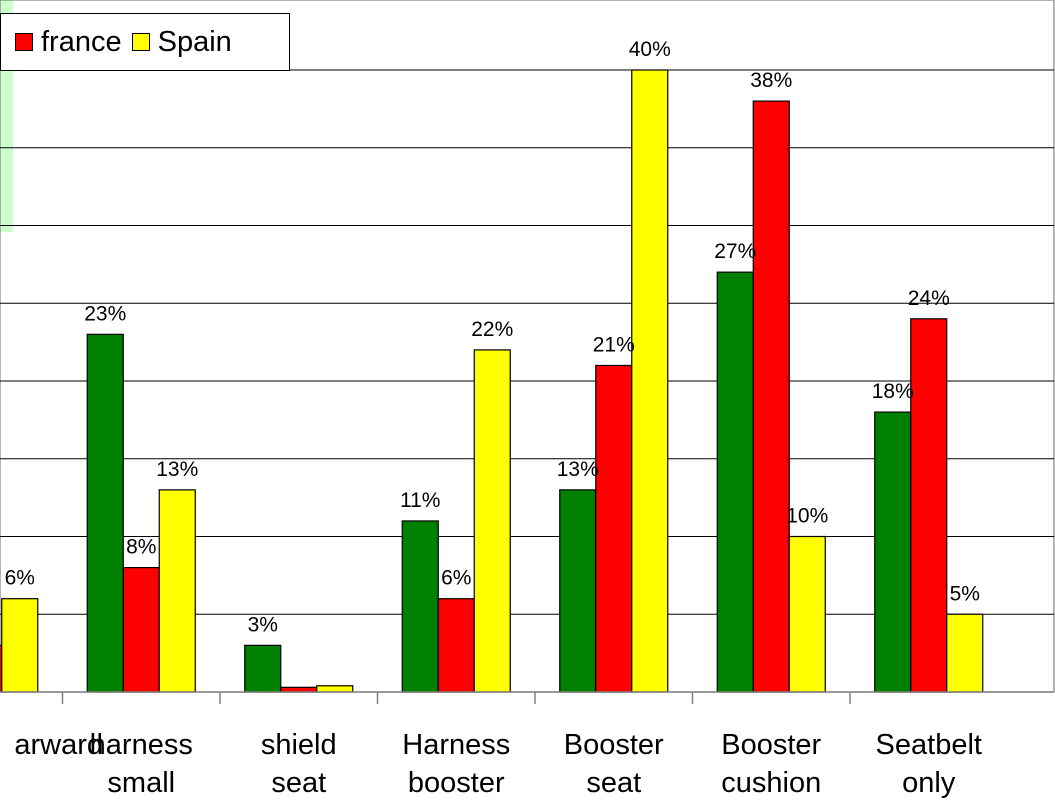 This screenshot has height=804, width=1055. What do you see at coordinates (492, 329) in the screenshot?
I see `data-label: 22%` at bounding box center [492, 329].